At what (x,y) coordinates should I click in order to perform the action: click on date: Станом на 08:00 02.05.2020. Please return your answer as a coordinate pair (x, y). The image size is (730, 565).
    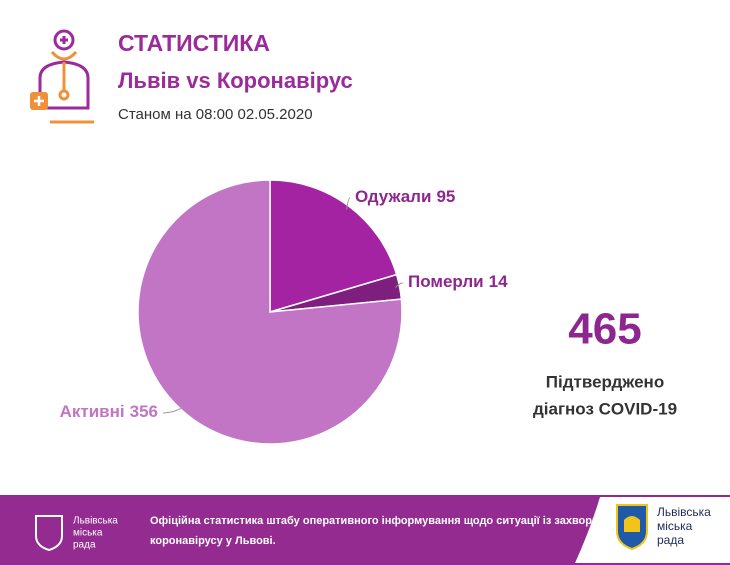
    Looking at the image, I should click on (215, 114).